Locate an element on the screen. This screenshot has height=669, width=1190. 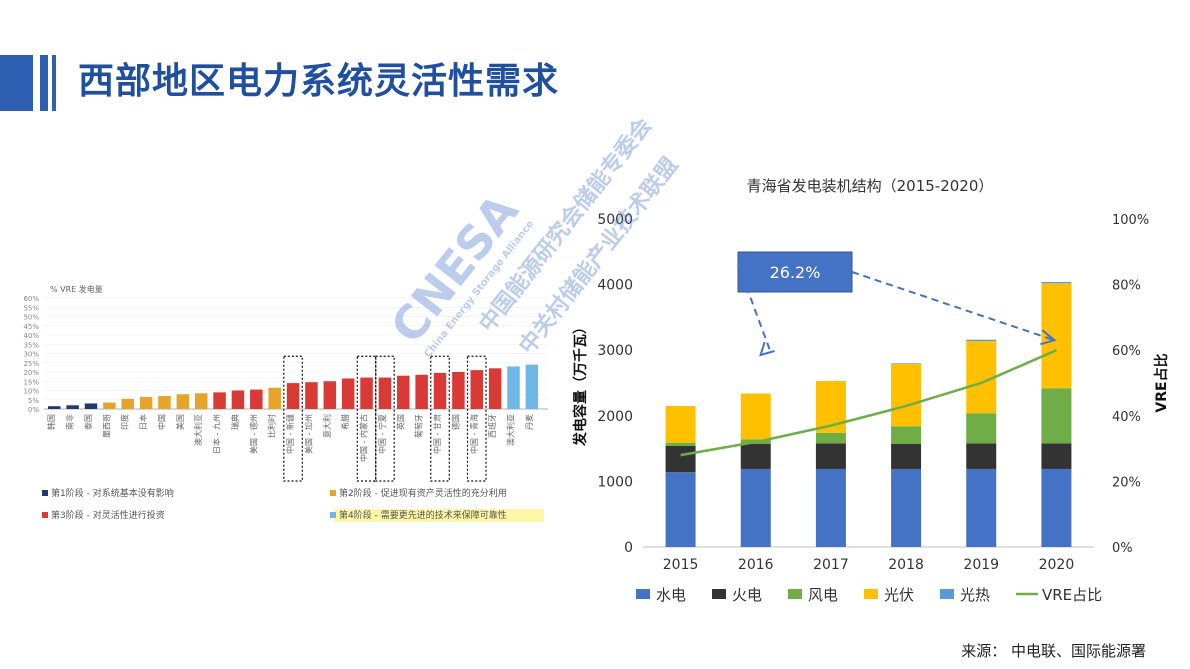
annotation-arrow-right is located at coordinates (953, 306).